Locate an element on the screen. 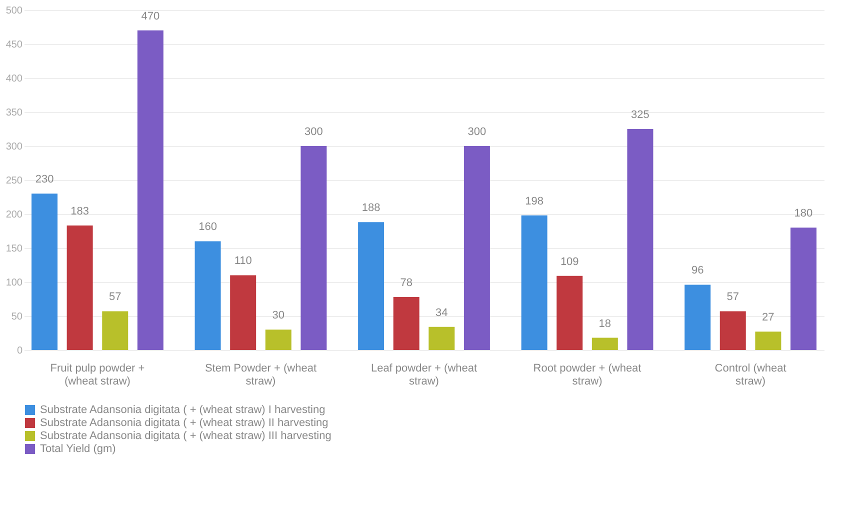  data-label: 96 is located at coordinates (697, 270).